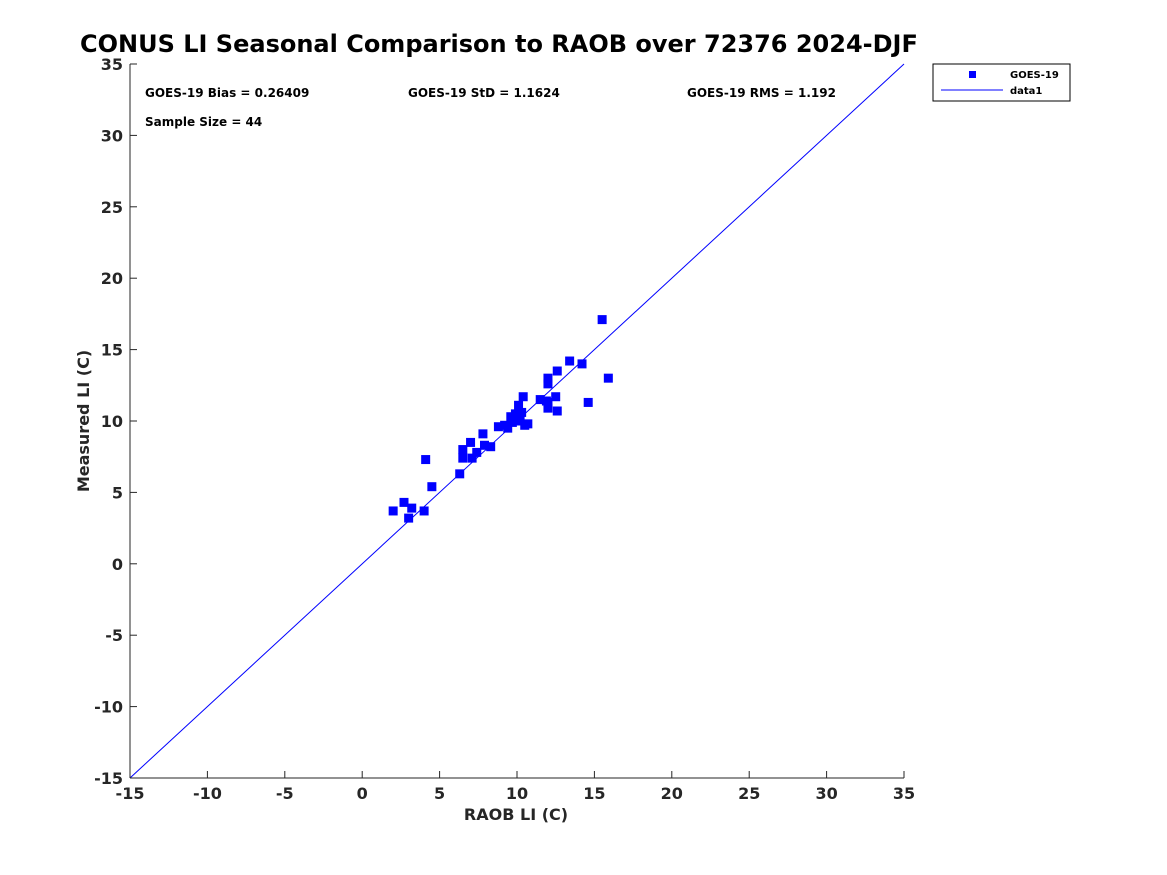 The image size is (1167, 875). I want to click on y-tick-label-10: 35, so click(112, 64).